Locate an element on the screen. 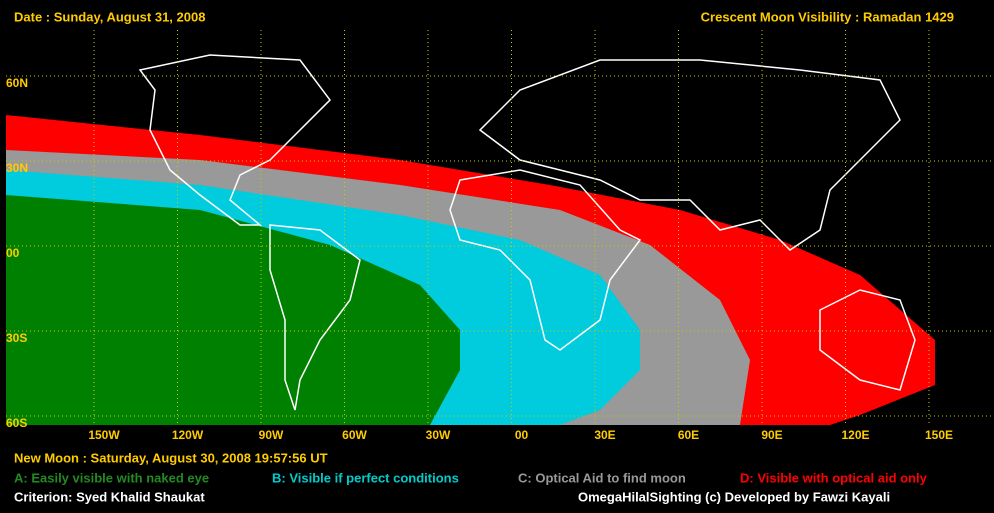 This screenshot has width=994, height=513. latitude-label: 30S is located at coordinates (16, 338).